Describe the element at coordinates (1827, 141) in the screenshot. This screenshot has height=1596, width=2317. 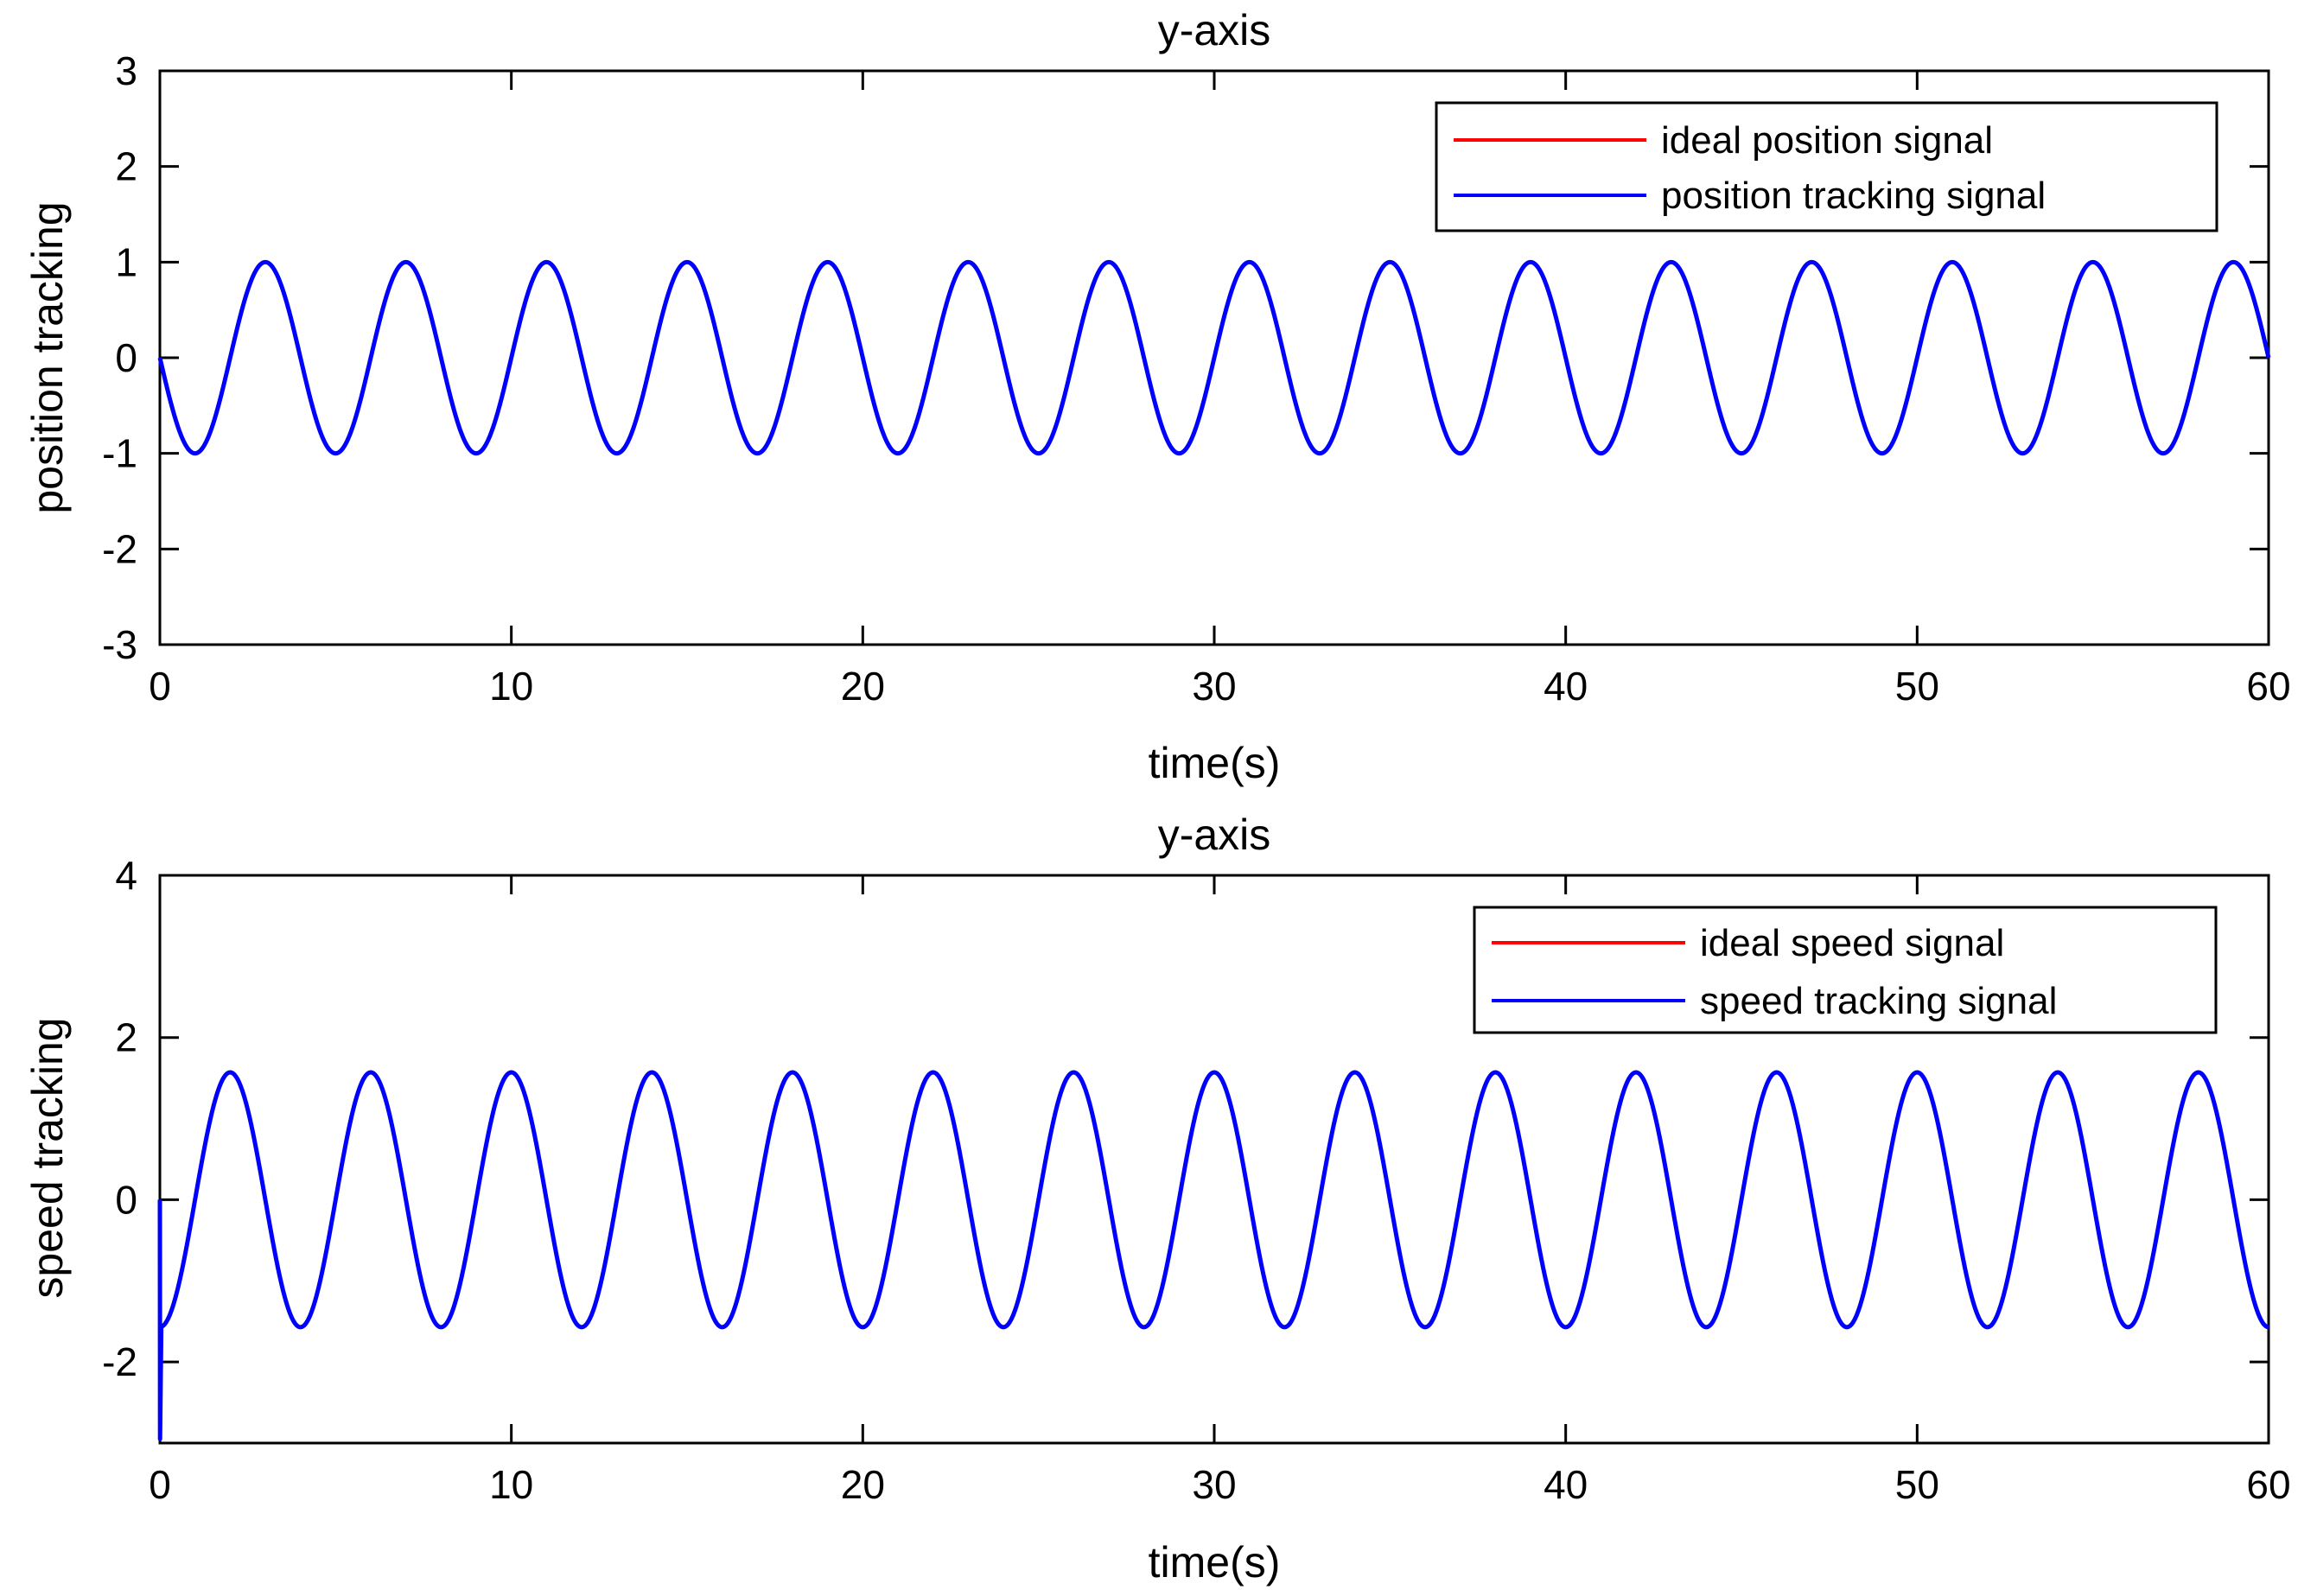
I see `legend-label-ideal-position: ideal position signal` at that location.